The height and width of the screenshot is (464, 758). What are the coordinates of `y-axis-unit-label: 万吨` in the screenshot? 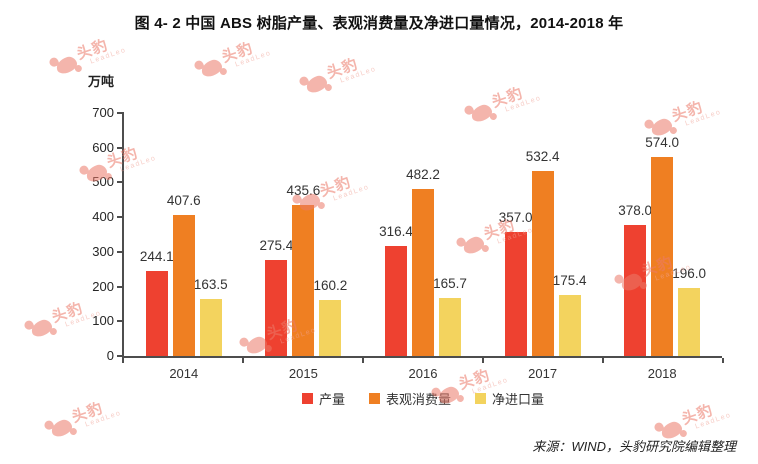 It's located at (101, 81).